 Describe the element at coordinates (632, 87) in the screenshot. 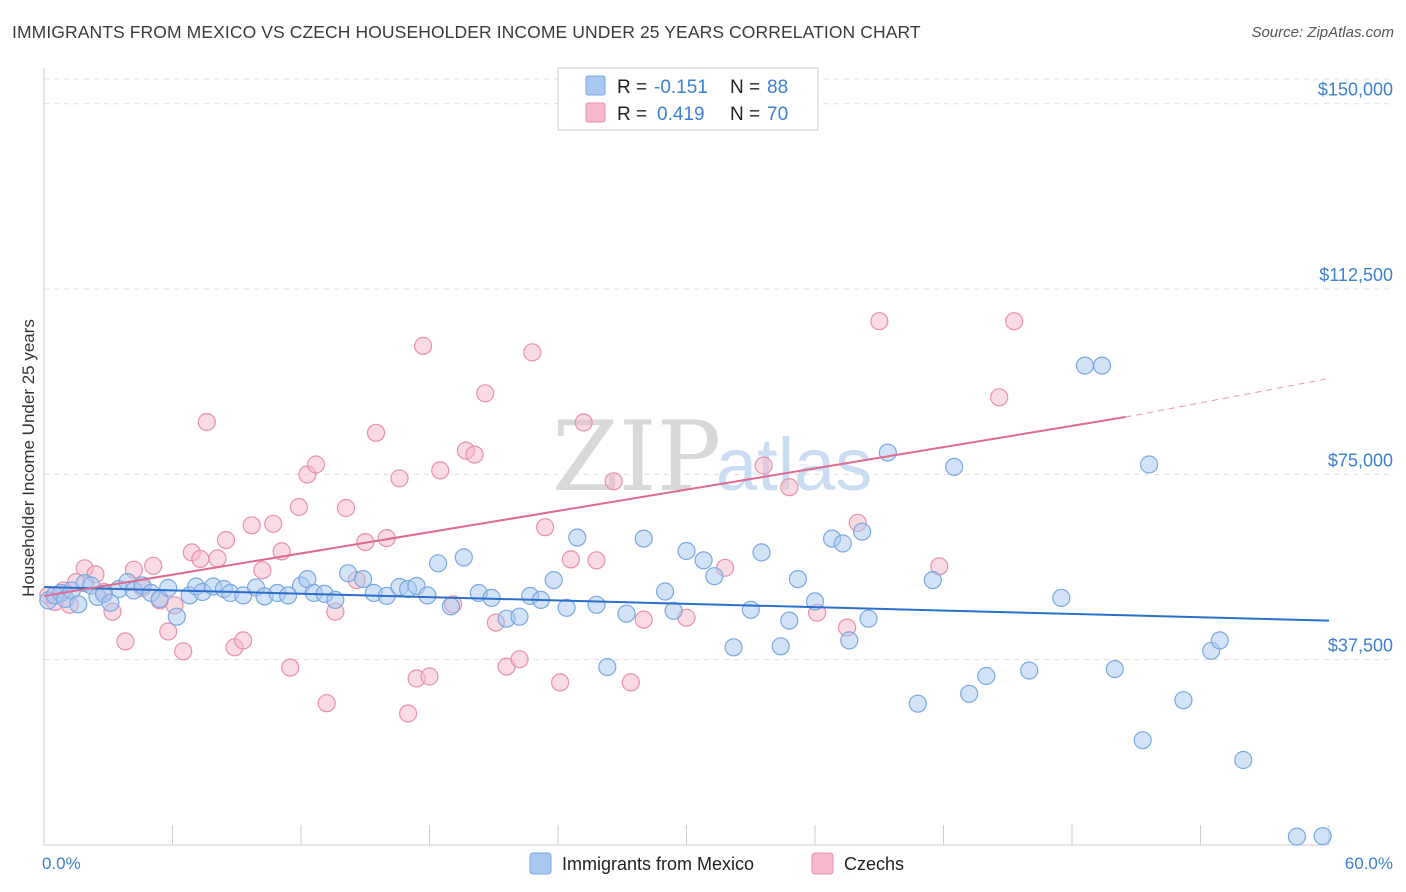

I see `legend-r-label-0: R =` at that location.